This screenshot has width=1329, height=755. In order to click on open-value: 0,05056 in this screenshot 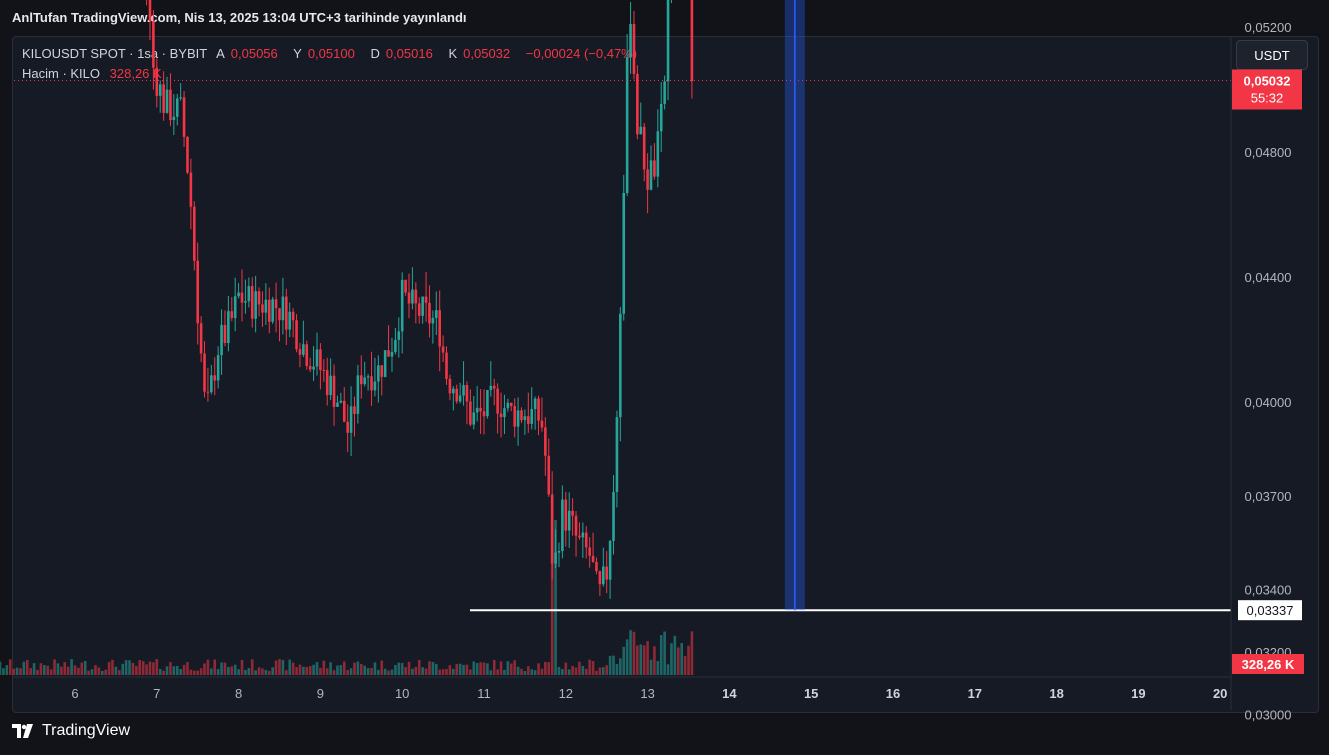, I will do `click(254, 53)`.